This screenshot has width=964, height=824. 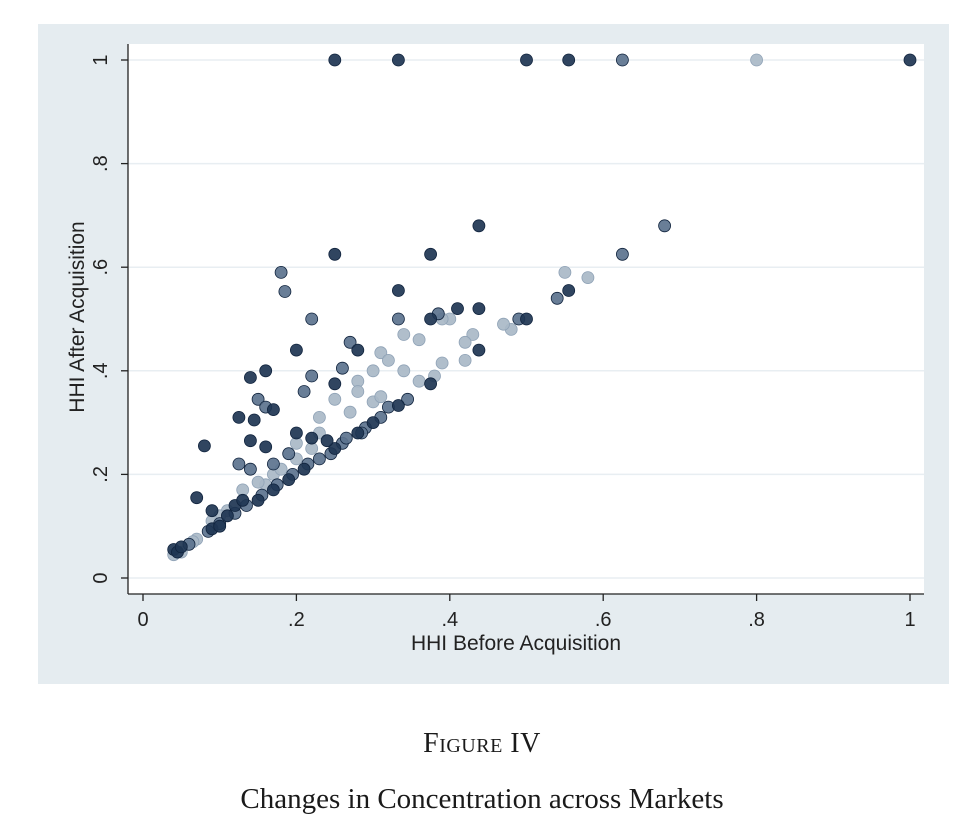 I want to click on y-tick-label: .4, so click(x=101, y=370).